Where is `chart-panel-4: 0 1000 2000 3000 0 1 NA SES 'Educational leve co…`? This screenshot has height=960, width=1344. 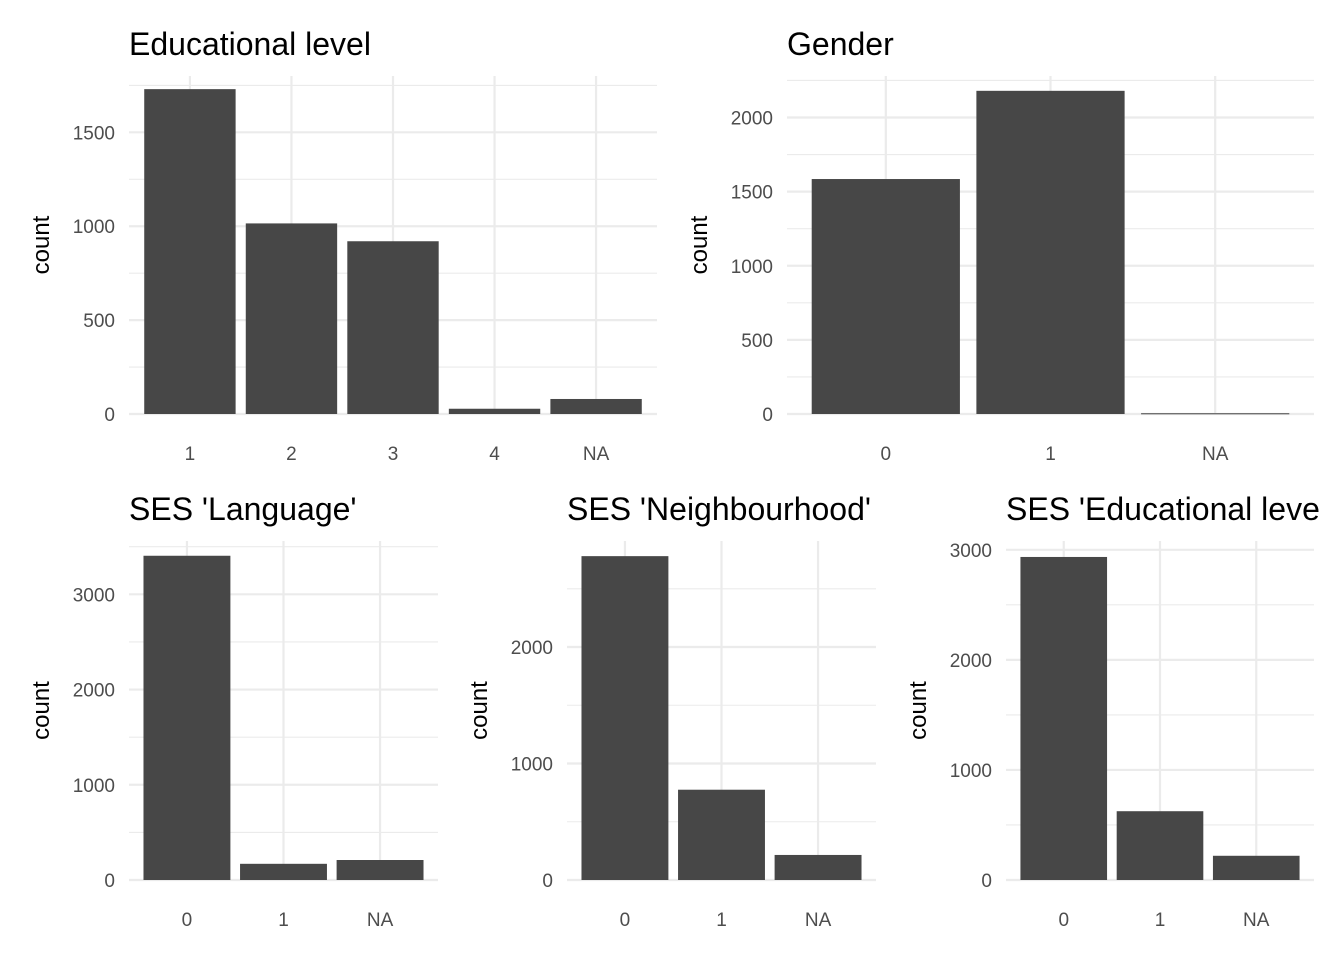
chart-panel-4: 0 1000 2000 3000 0 1 NA SES 'Educational leve co… is located at coordinates (1112, 711).